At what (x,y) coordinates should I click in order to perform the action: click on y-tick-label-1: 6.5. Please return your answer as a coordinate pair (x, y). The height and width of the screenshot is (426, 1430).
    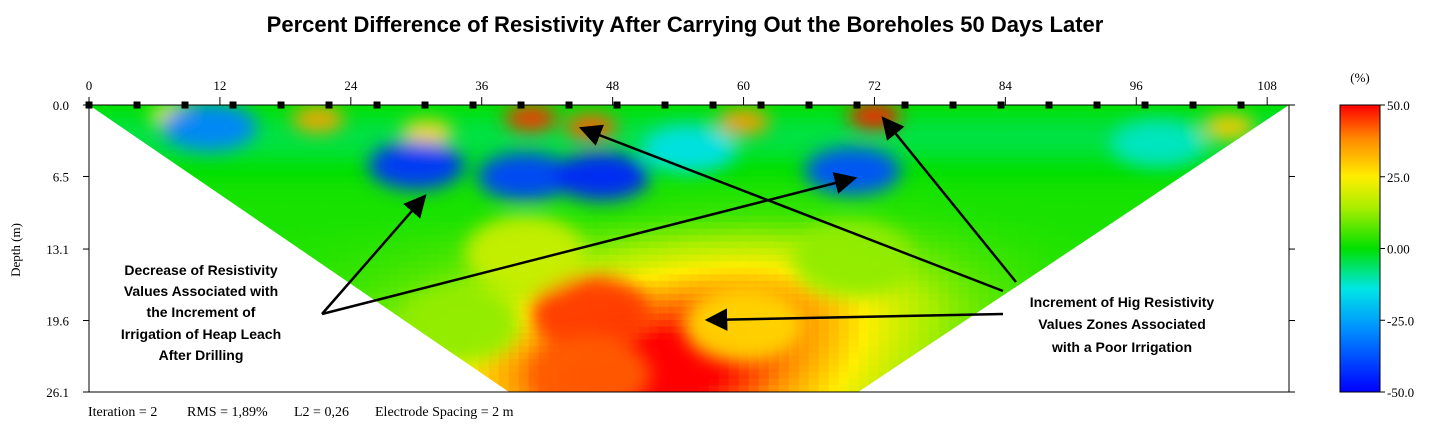
    Looking at the image, I should click on (61, 176).